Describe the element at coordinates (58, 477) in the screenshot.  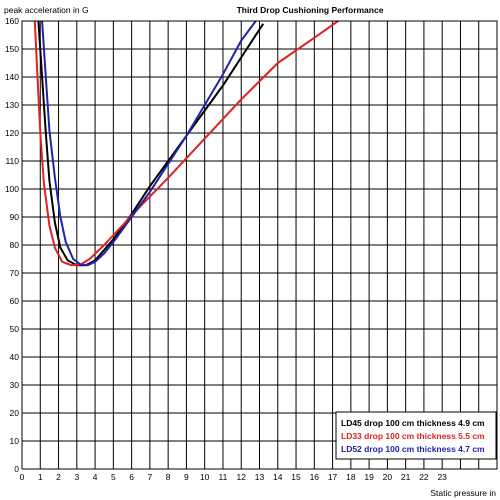
I see `x-tick-label: 2` at that location.